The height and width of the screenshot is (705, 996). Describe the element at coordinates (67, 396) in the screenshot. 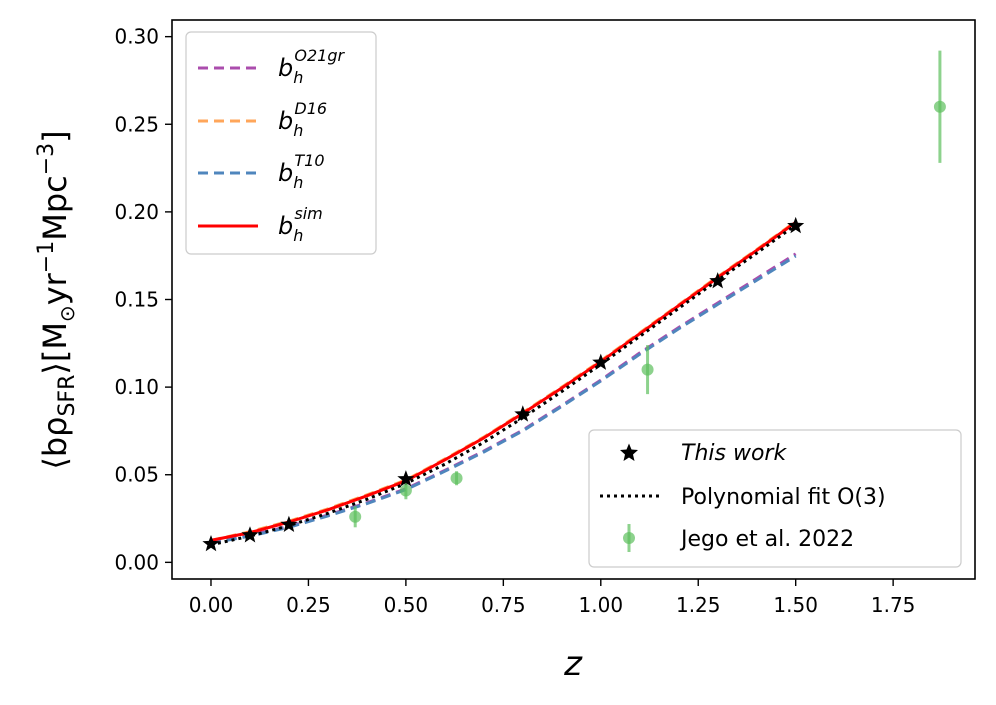

I see `ylabel-subscript: SFR` at that location.